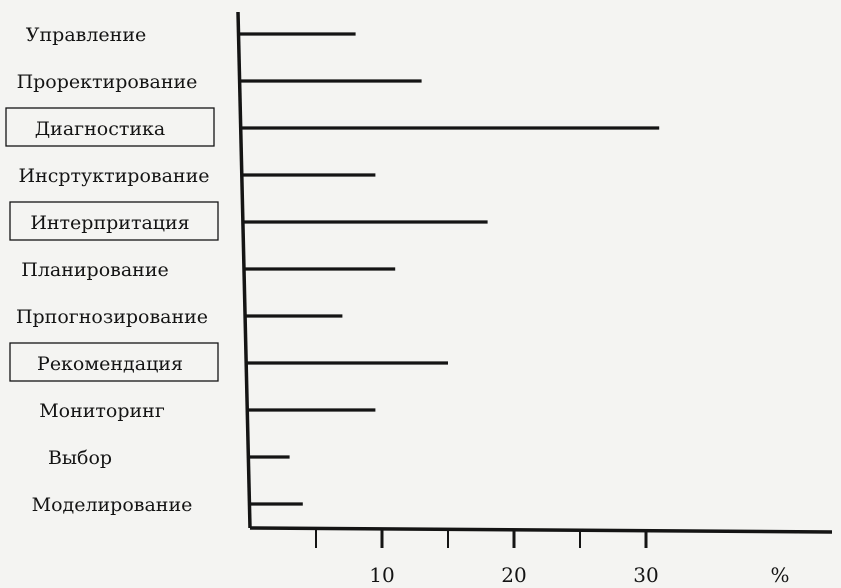 This screenshot has width=841, height=588. What do you see at coordinates (112, 317) in the screenshot?
I see `category-label-6: Прпогнозирование` at bounding box center [112, 317].